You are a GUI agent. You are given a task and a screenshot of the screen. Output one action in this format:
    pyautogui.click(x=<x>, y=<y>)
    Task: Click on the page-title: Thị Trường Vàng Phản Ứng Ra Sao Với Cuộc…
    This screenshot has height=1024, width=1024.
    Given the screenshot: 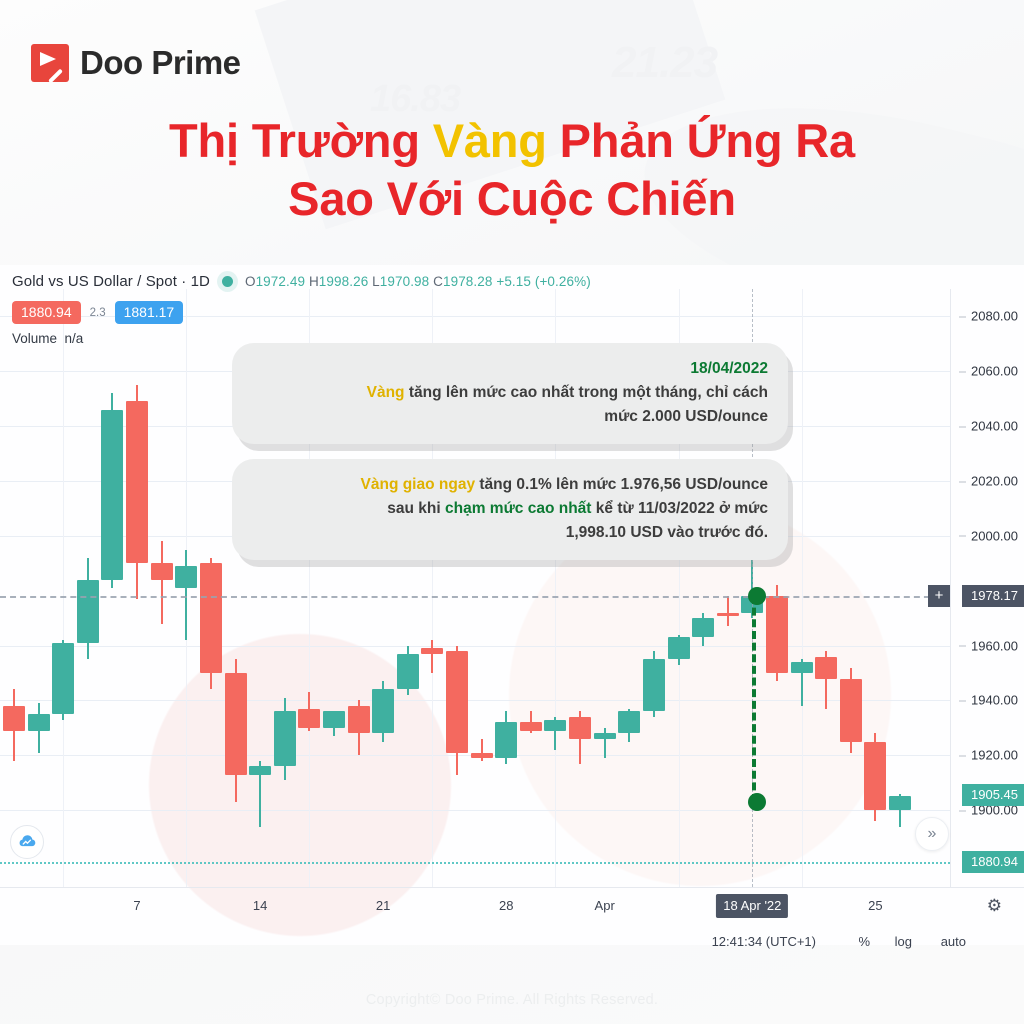 What is the action you would take?
    pyautogui.click(x=512, y=170)
    